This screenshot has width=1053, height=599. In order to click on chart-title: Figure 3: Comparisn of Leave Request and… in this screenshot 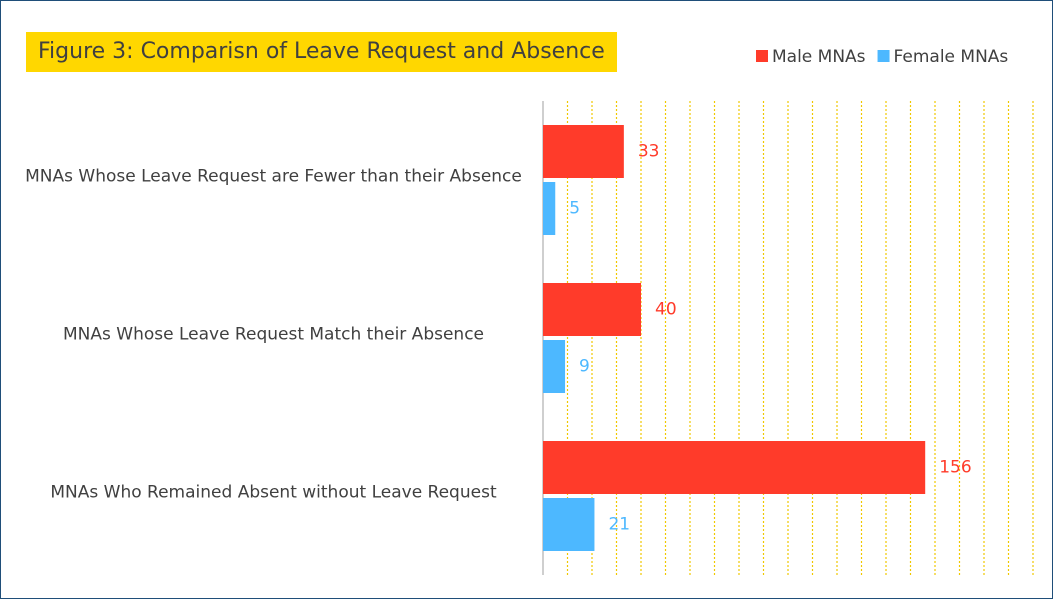, I will do `click(321, 52)`.